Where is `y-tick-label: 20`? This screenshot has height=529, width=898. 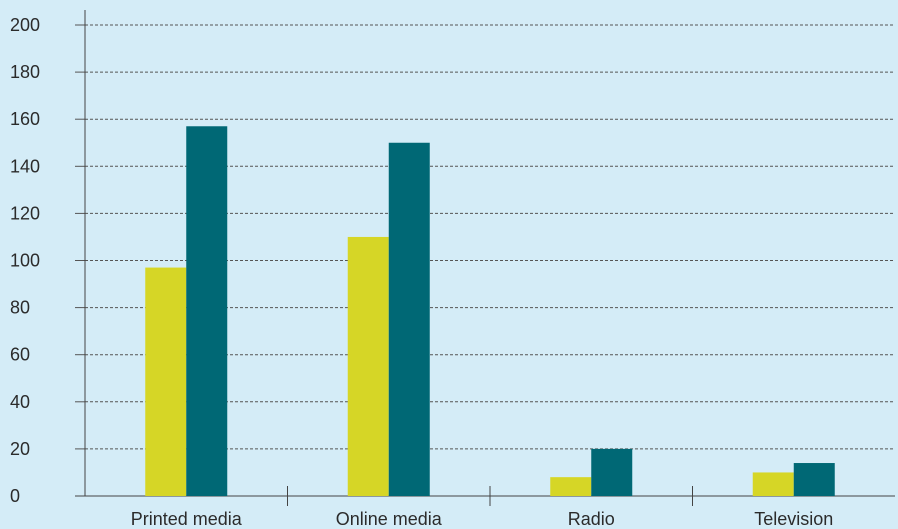
y-tick-label: 20 is located at coordinates (20, 449).